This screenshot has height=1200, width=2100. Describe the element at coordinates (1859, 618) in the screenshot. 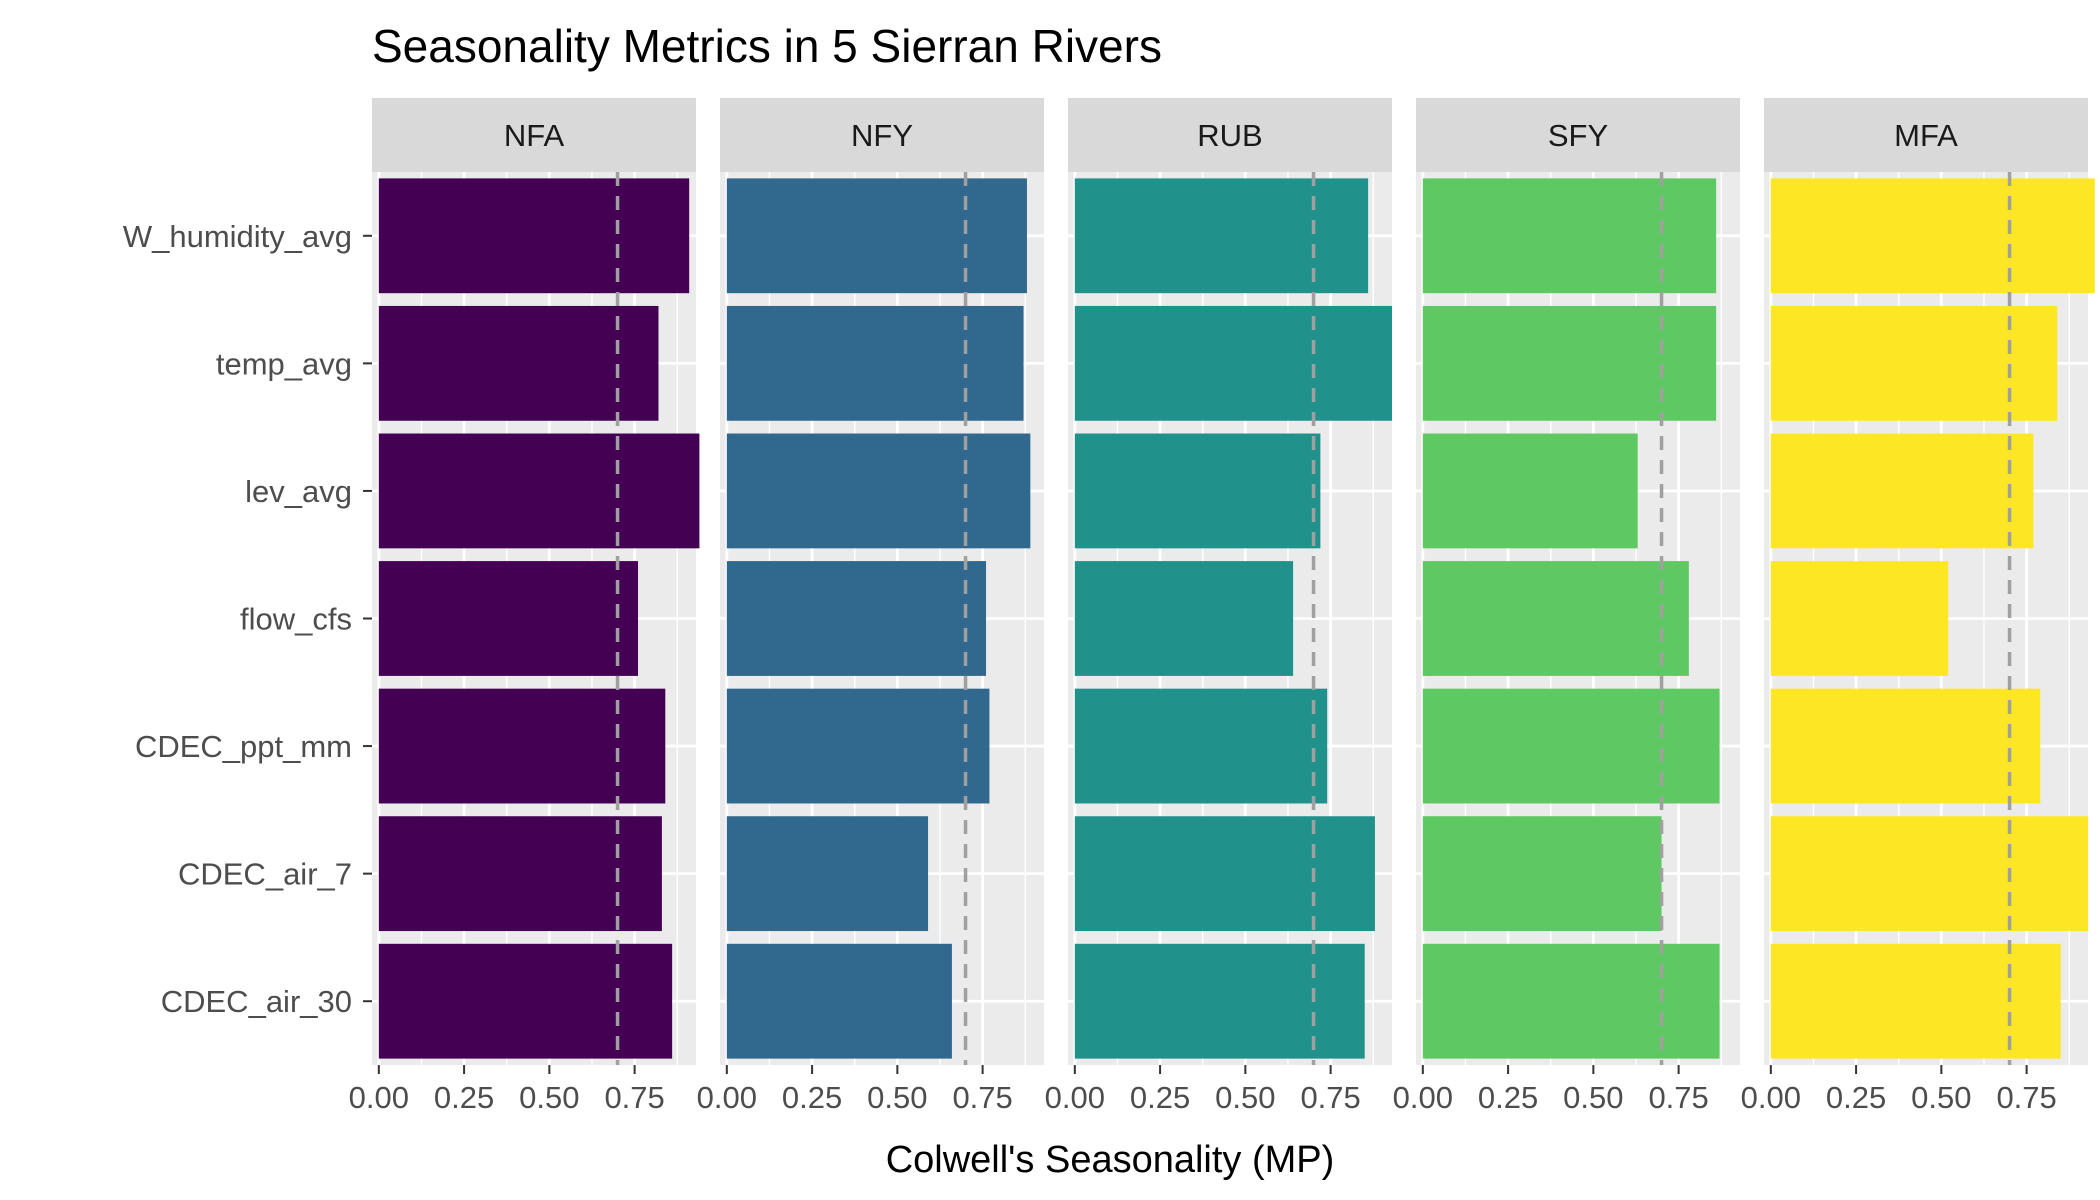

I see `bar-mfa-flow_cfs` at that location.